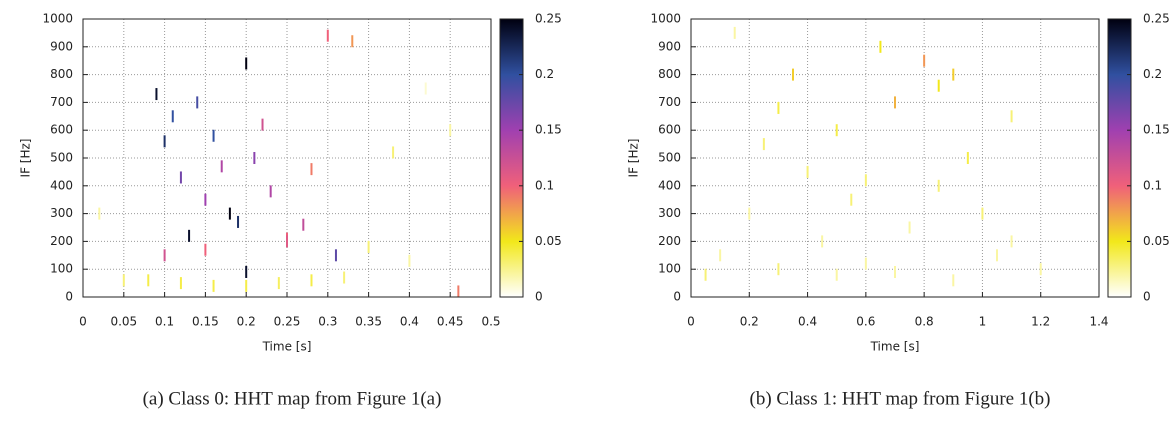 The width and height of the screenshot is (1175, 432). I want to click on colorbar-tick-label: 0, so click(539, 297).